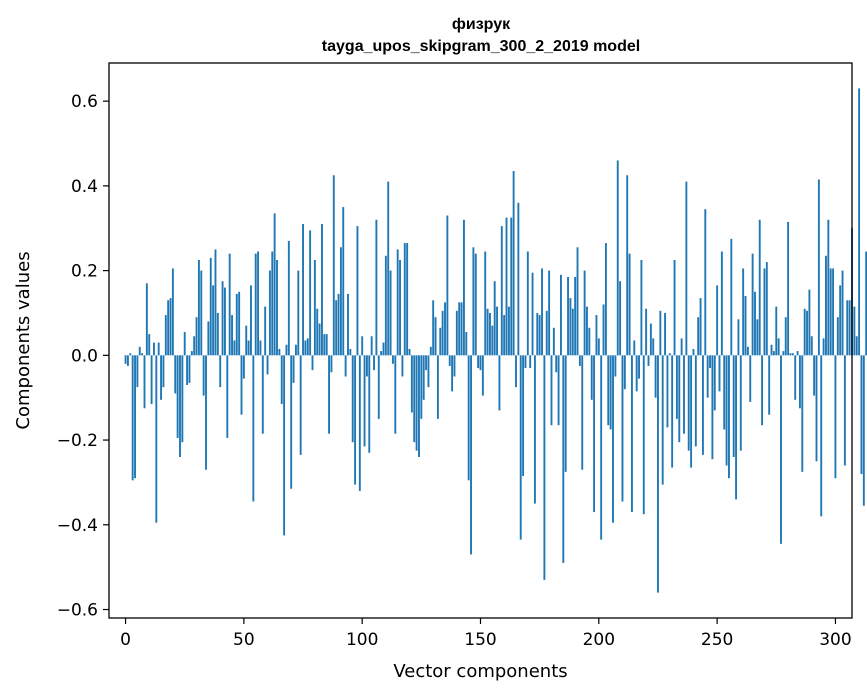 The height and width of the screenshot is (696, 867). I want to click on y-tick-label: −0.2, so click(77, 441).